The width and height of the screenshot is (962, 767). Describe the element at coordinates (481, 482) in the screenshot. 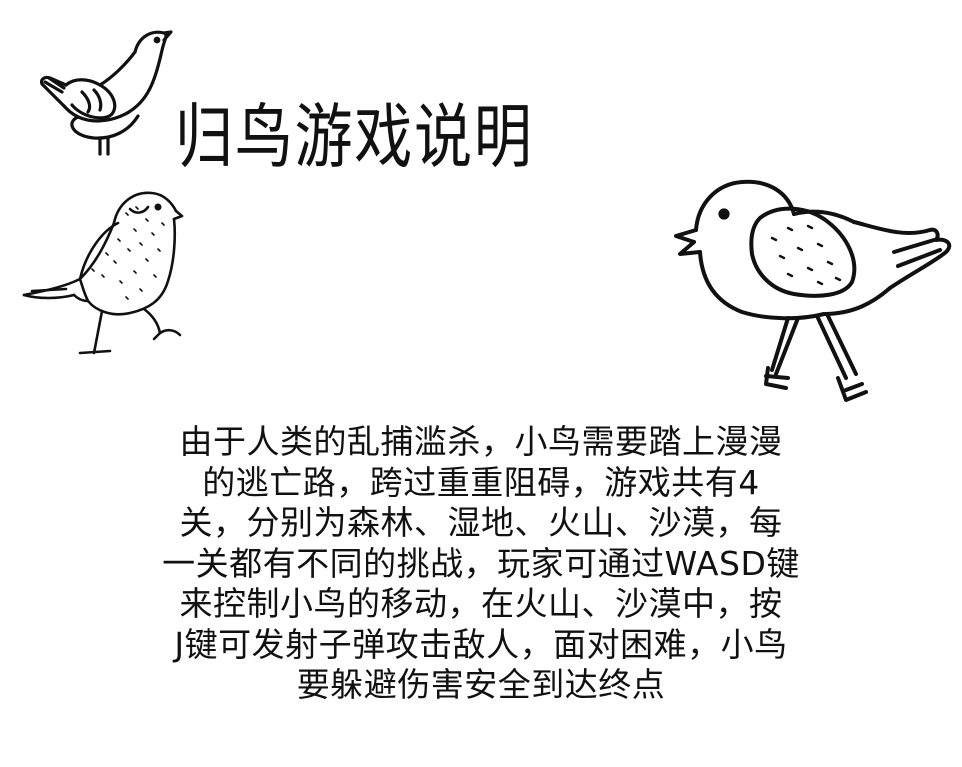

I see `description-line: 的逃亡路，跨过重重阻碍，游戏共有4` at that location.